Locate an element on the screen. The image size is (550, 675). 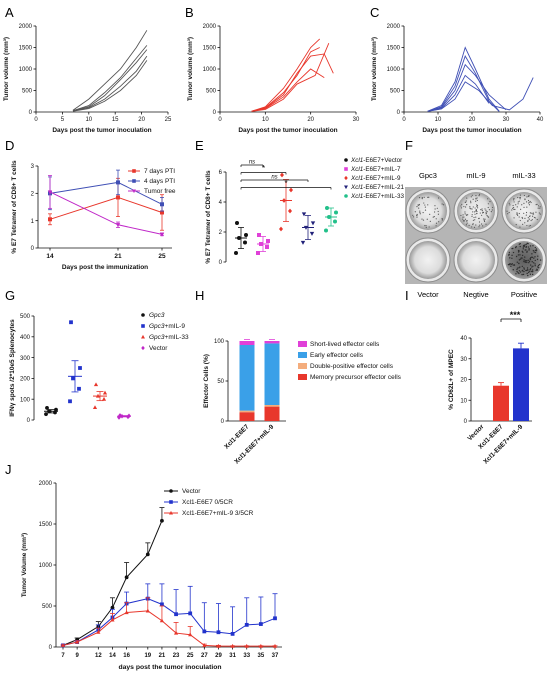
series-2: Xcl1-E6E7+mIL-9 3/5CR is located at coordinates (169, 579).